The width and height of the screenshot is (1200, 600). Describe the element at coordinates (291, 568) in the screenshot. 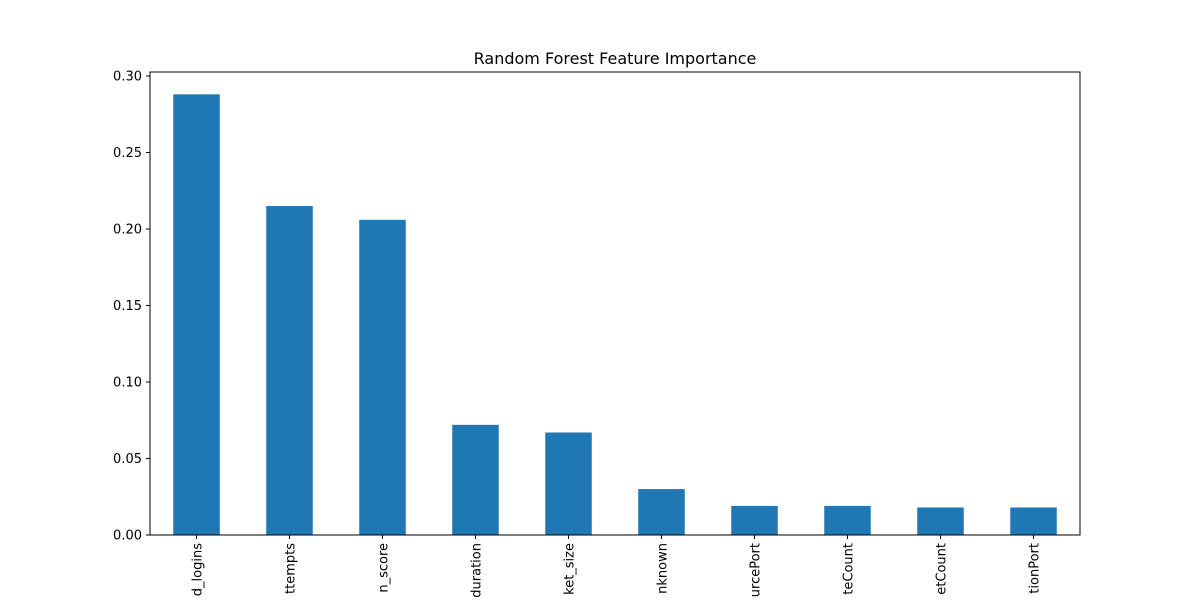

I see `x-tick-label-1: ttempts` at that location.